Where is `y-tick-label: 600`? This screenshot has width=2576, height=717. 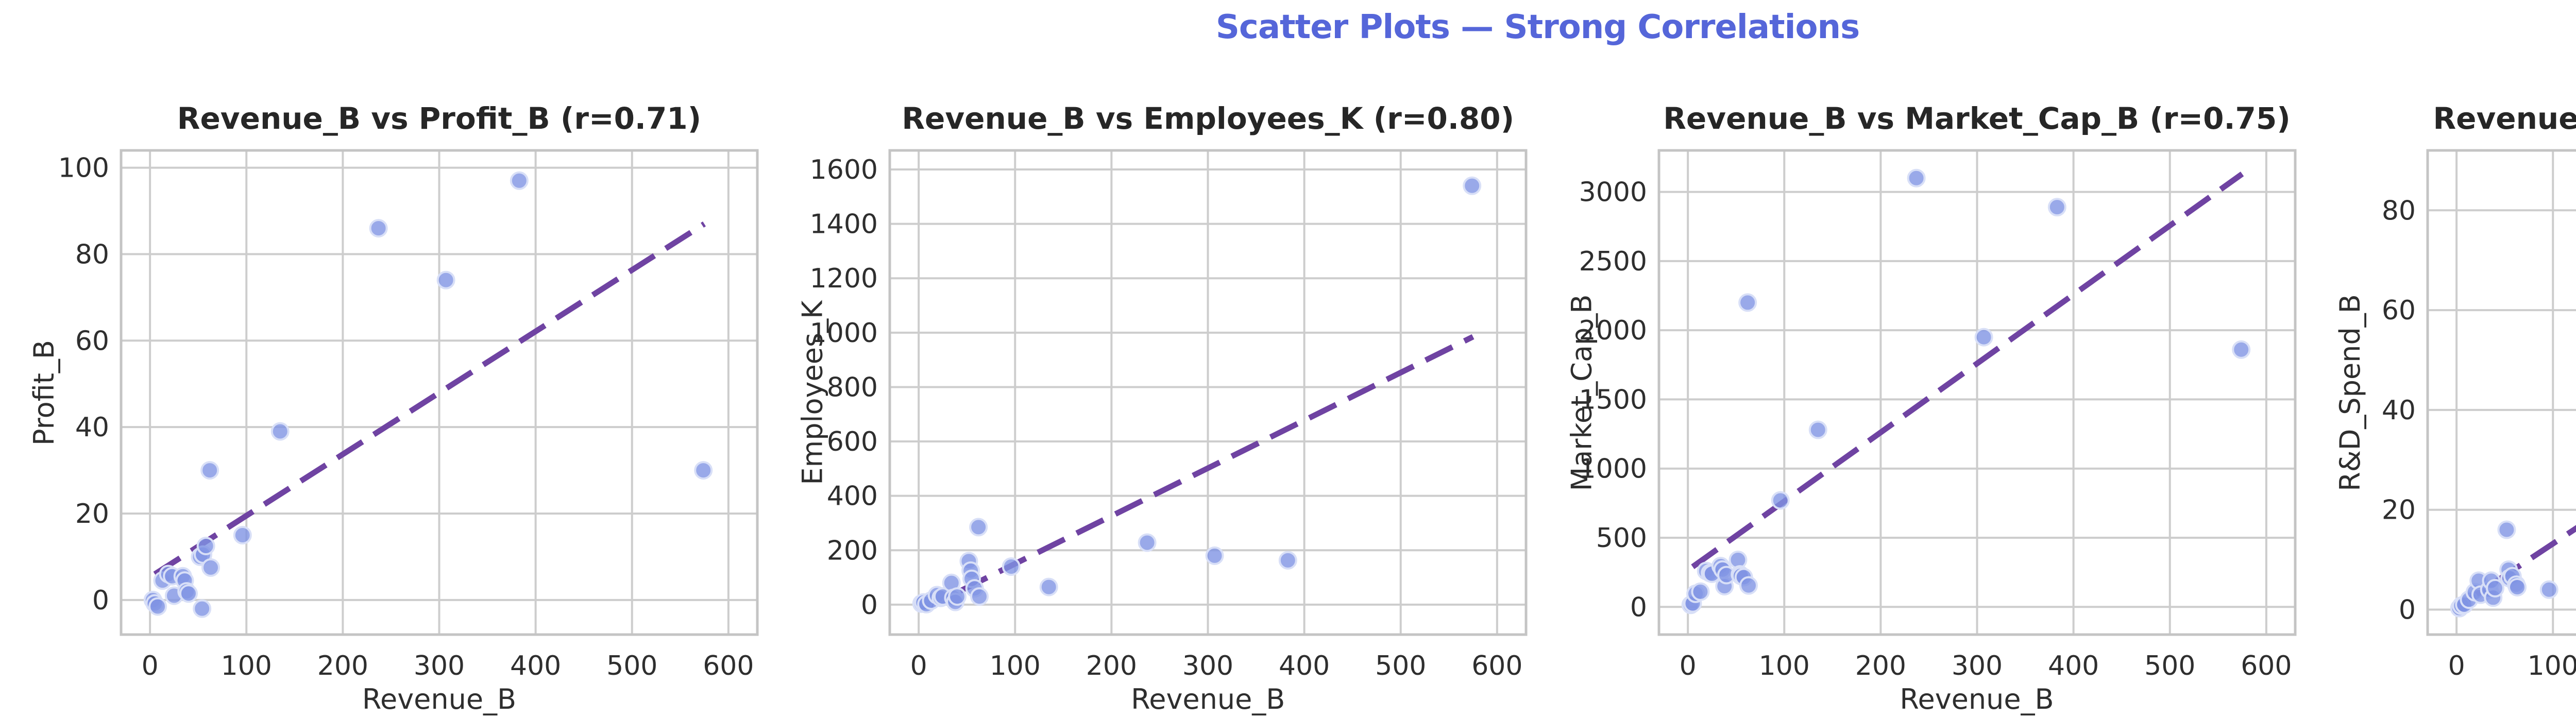
y-tick-label: 600 is located at coordinates (852, 441).